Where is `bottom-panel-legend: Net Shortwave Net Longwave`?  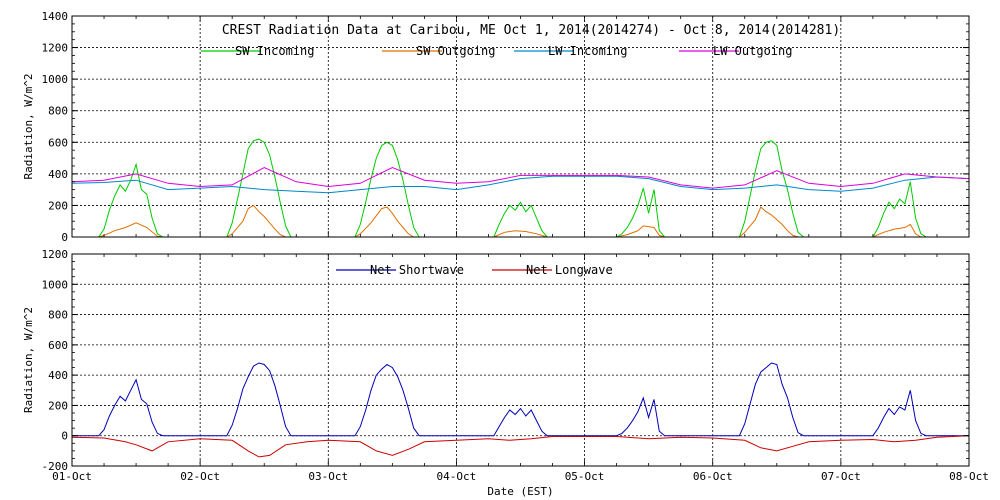 bottom-panel-legend: Net Shortwave Net Longwave is located at coordinates (474, 270).